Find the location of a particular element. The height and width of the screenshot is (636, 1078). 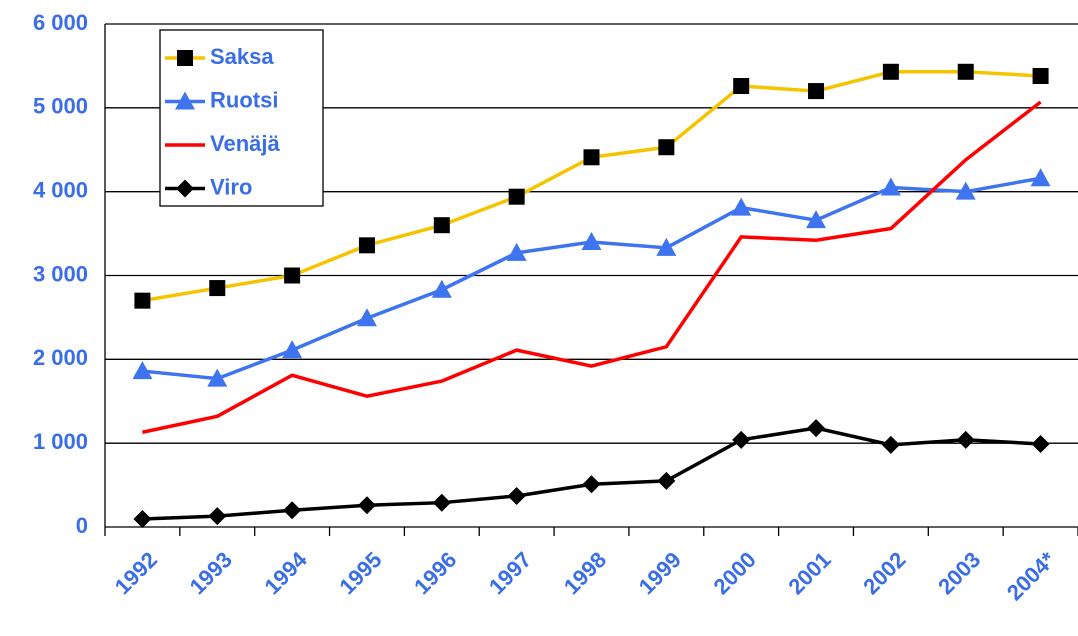

x-tick-label: 2001 is located at coordinates (809, 573).